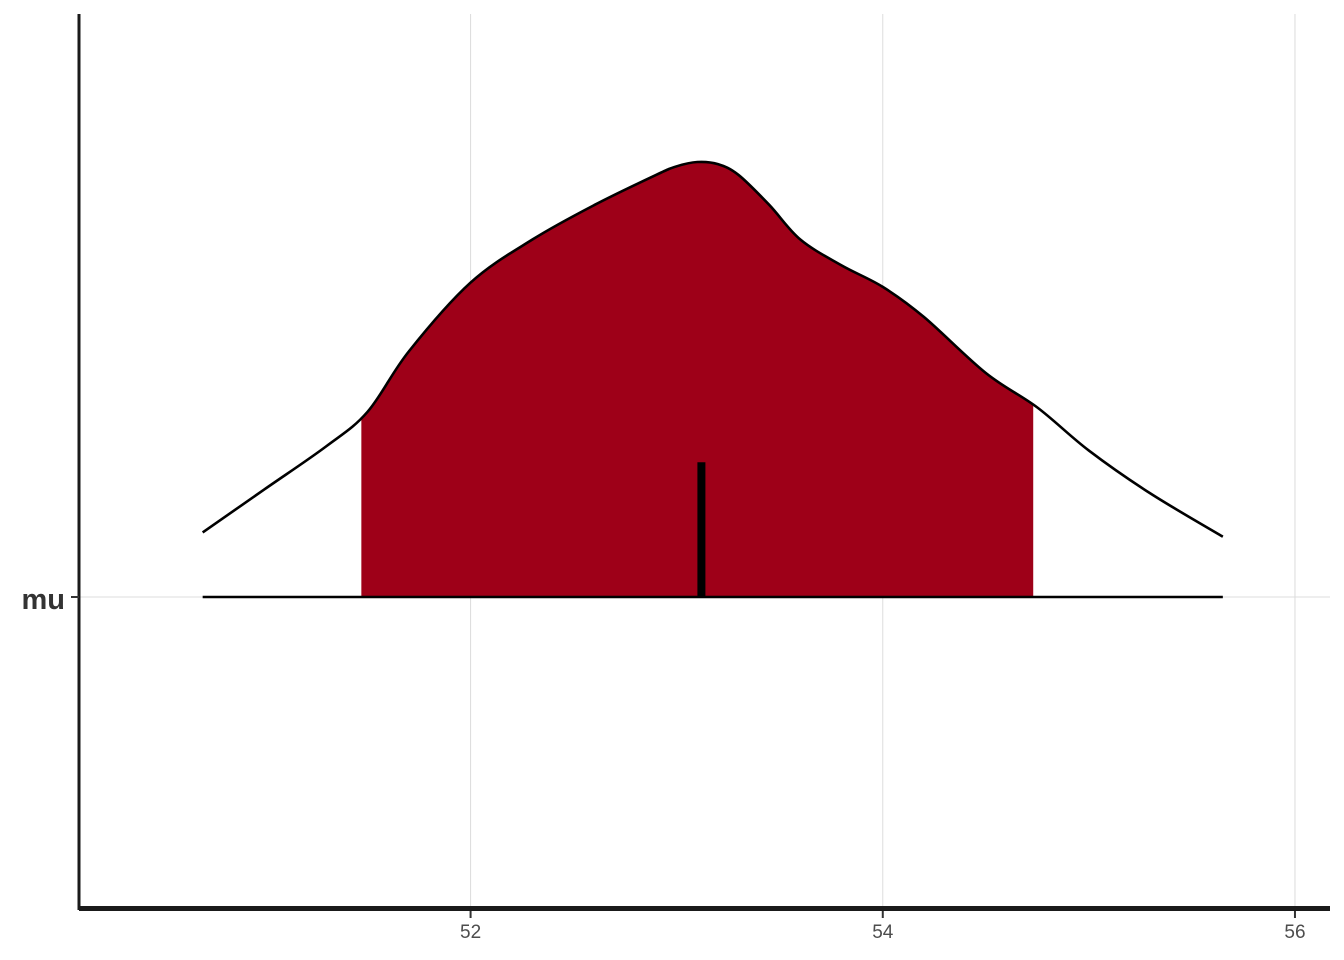 The image size is (1344, 960). I want to click on y-label-parameter: mu, so click(44, 600).